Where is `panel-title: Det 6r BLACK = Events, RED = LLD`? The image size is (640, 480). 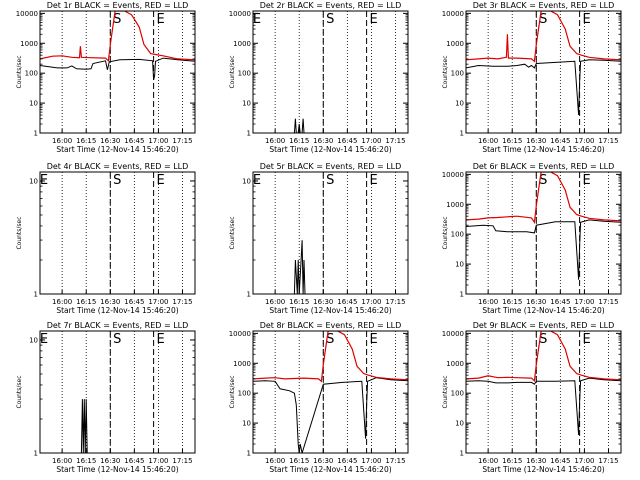
panel-title: Det 6r BLACK = Events, RED = LLD is located at coordinates (544, 166).